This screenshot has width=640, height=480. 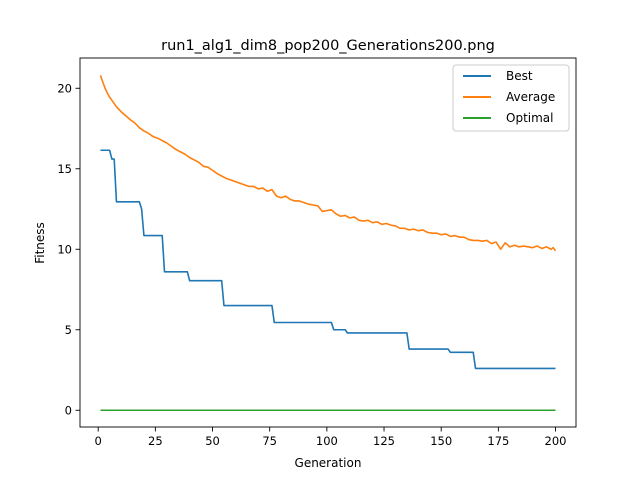 What do you see at coordinates (498, 441) in the screenshot?
I see `x-tick-label: 175` at bounding box center [498, 441].